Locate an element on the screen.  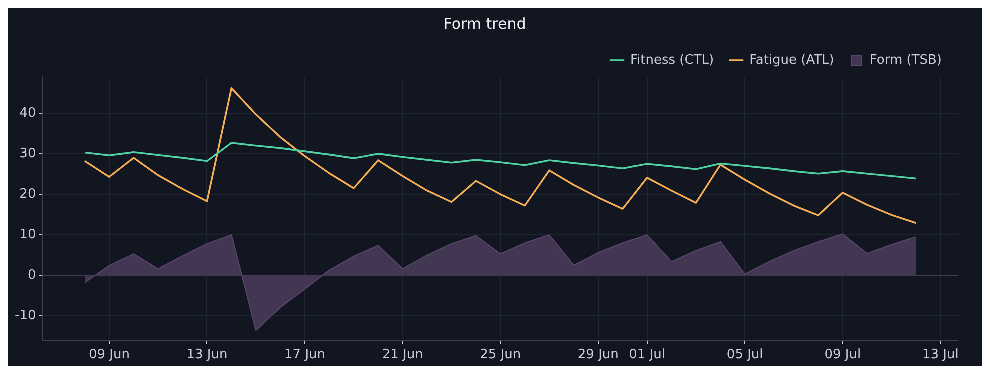
y-tick-label: 20 is located at coordinates (28, 194).